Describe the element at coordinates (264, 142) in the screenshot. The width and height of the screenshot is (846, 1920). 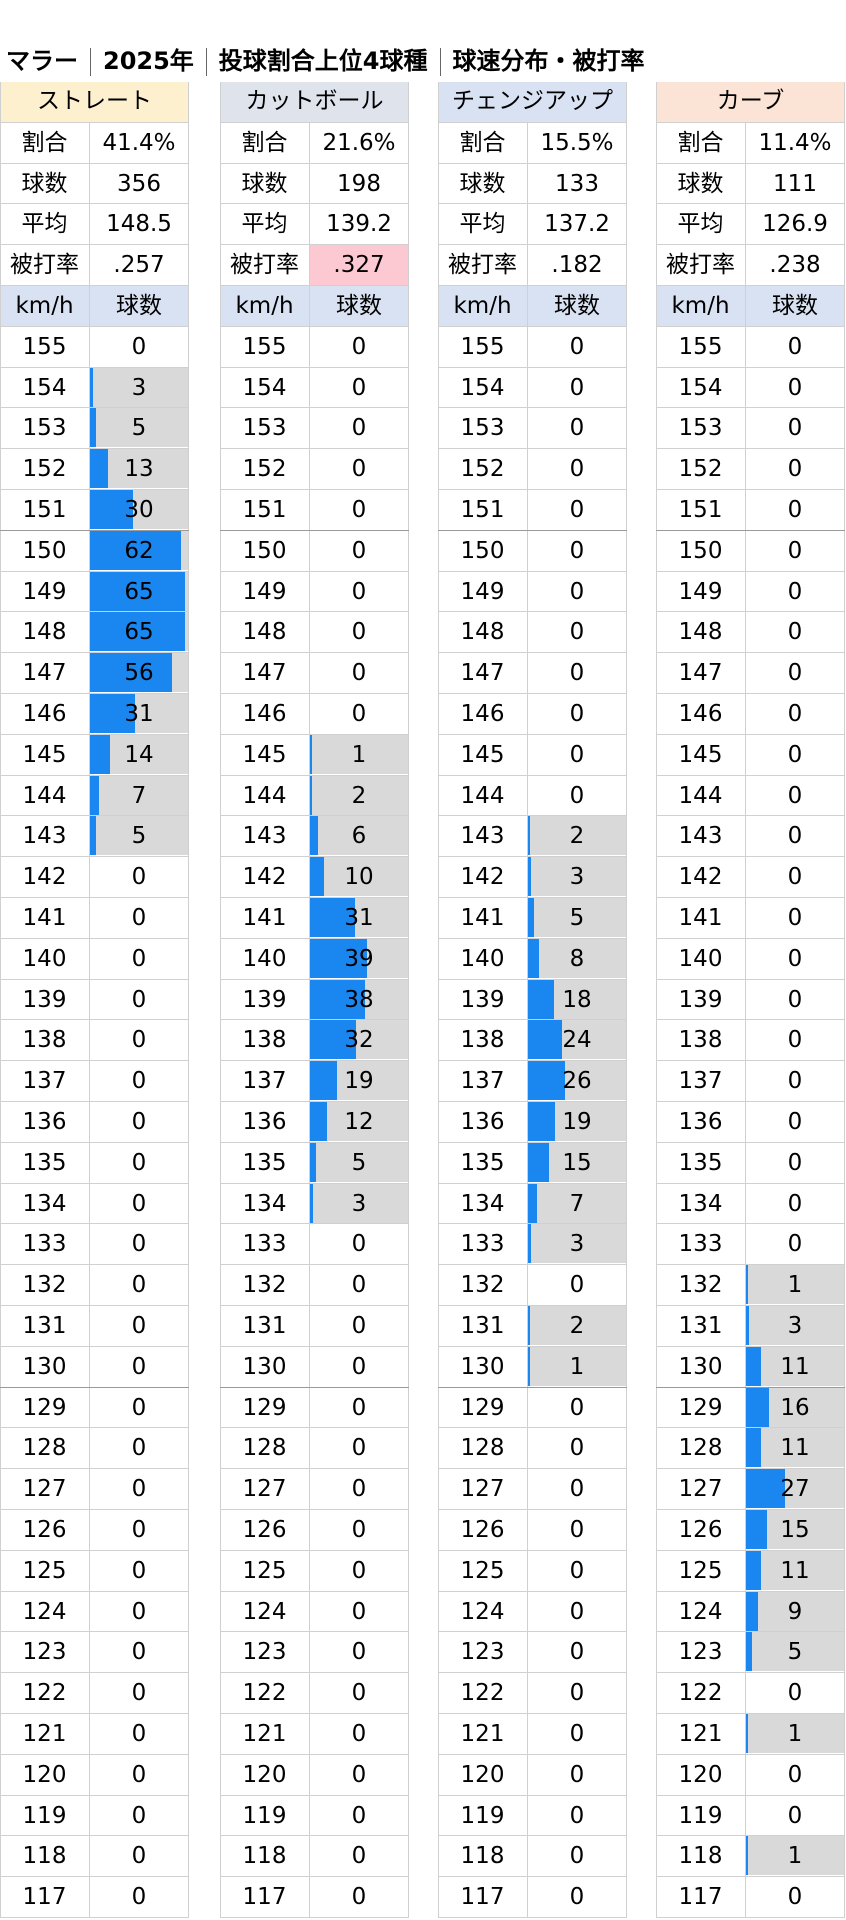
I see `ratio-label: 割合` at that location.